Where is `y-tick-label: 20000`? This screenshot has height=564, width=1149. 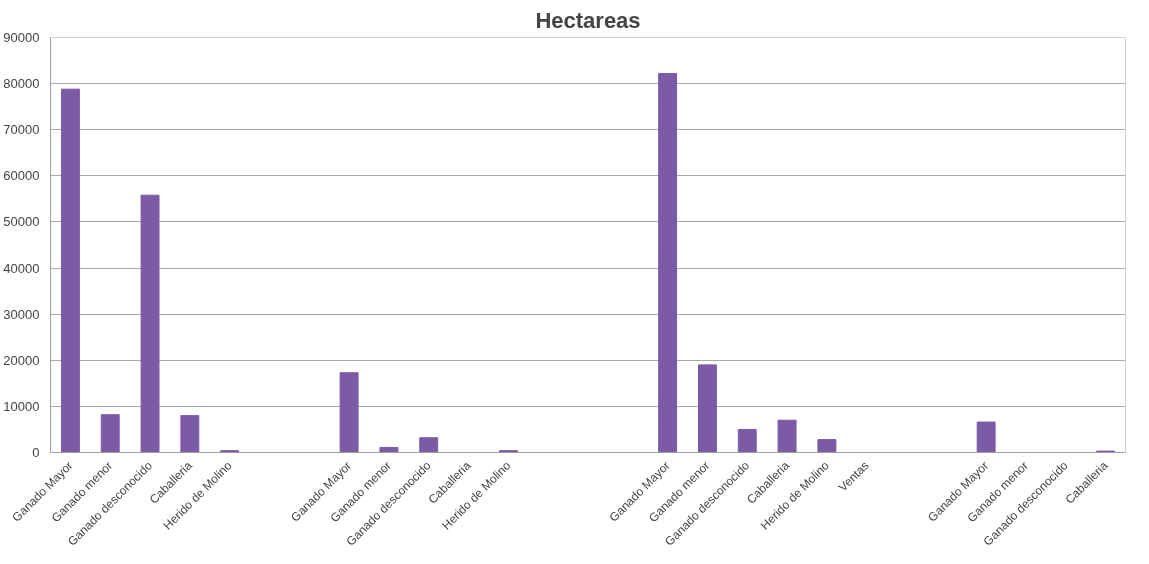 y-tick-label: 20000 is located at coordinates (21, 360).